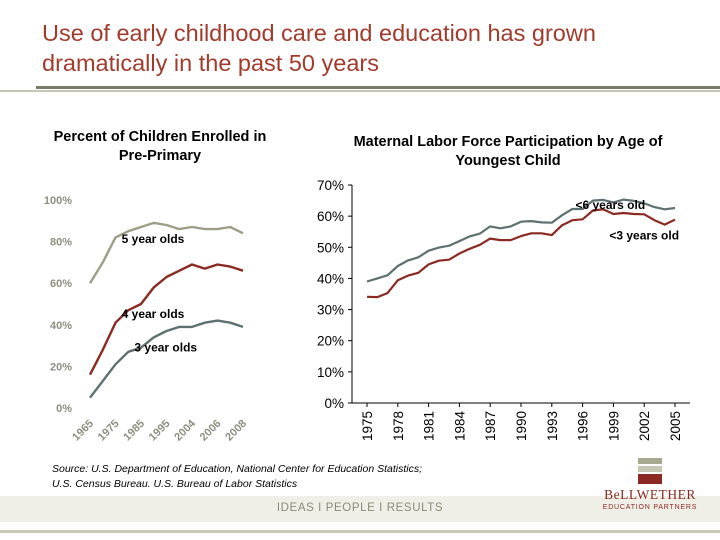 This screenshot has height=540, width=720. Describe the element at coordinates (490, 426) in the screenshot. I see `x-tick-label: 1987` at that location.